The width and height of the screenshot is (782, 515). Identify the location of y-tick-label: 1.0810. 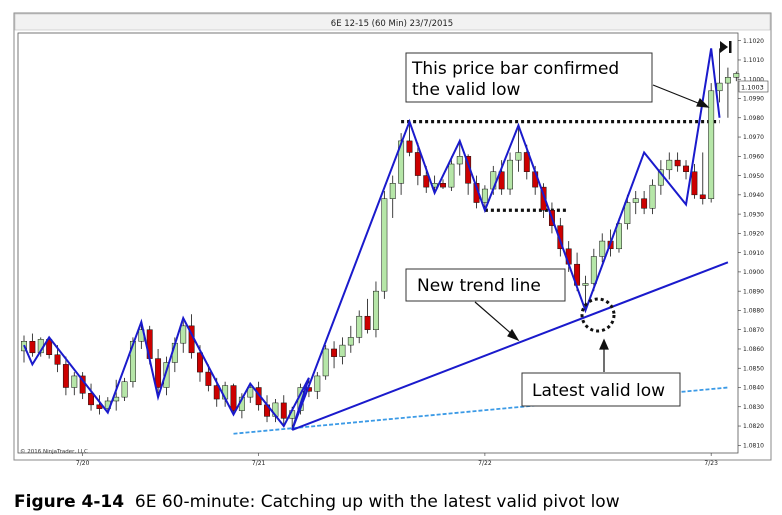
(753, 445).